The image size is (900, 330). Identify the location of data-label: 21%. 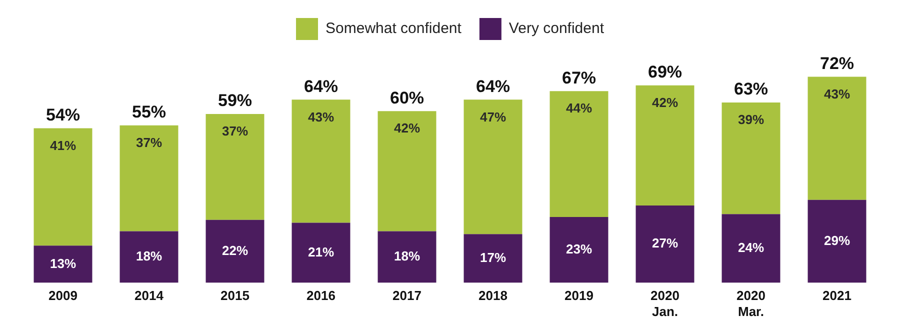
(321, 252).